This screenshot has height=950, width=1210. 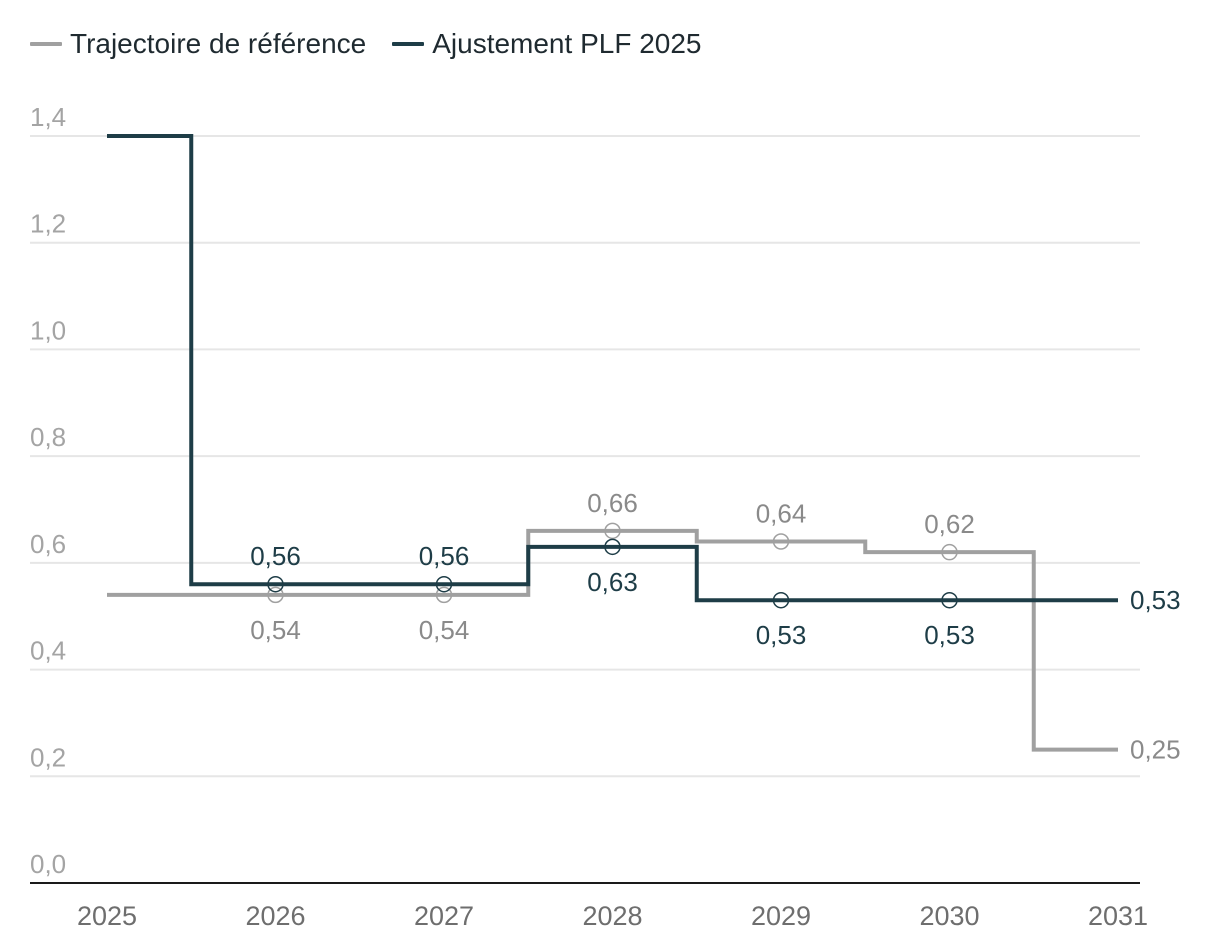 I want to click on x-tick-label: 2030, so click(x=949, y=916).